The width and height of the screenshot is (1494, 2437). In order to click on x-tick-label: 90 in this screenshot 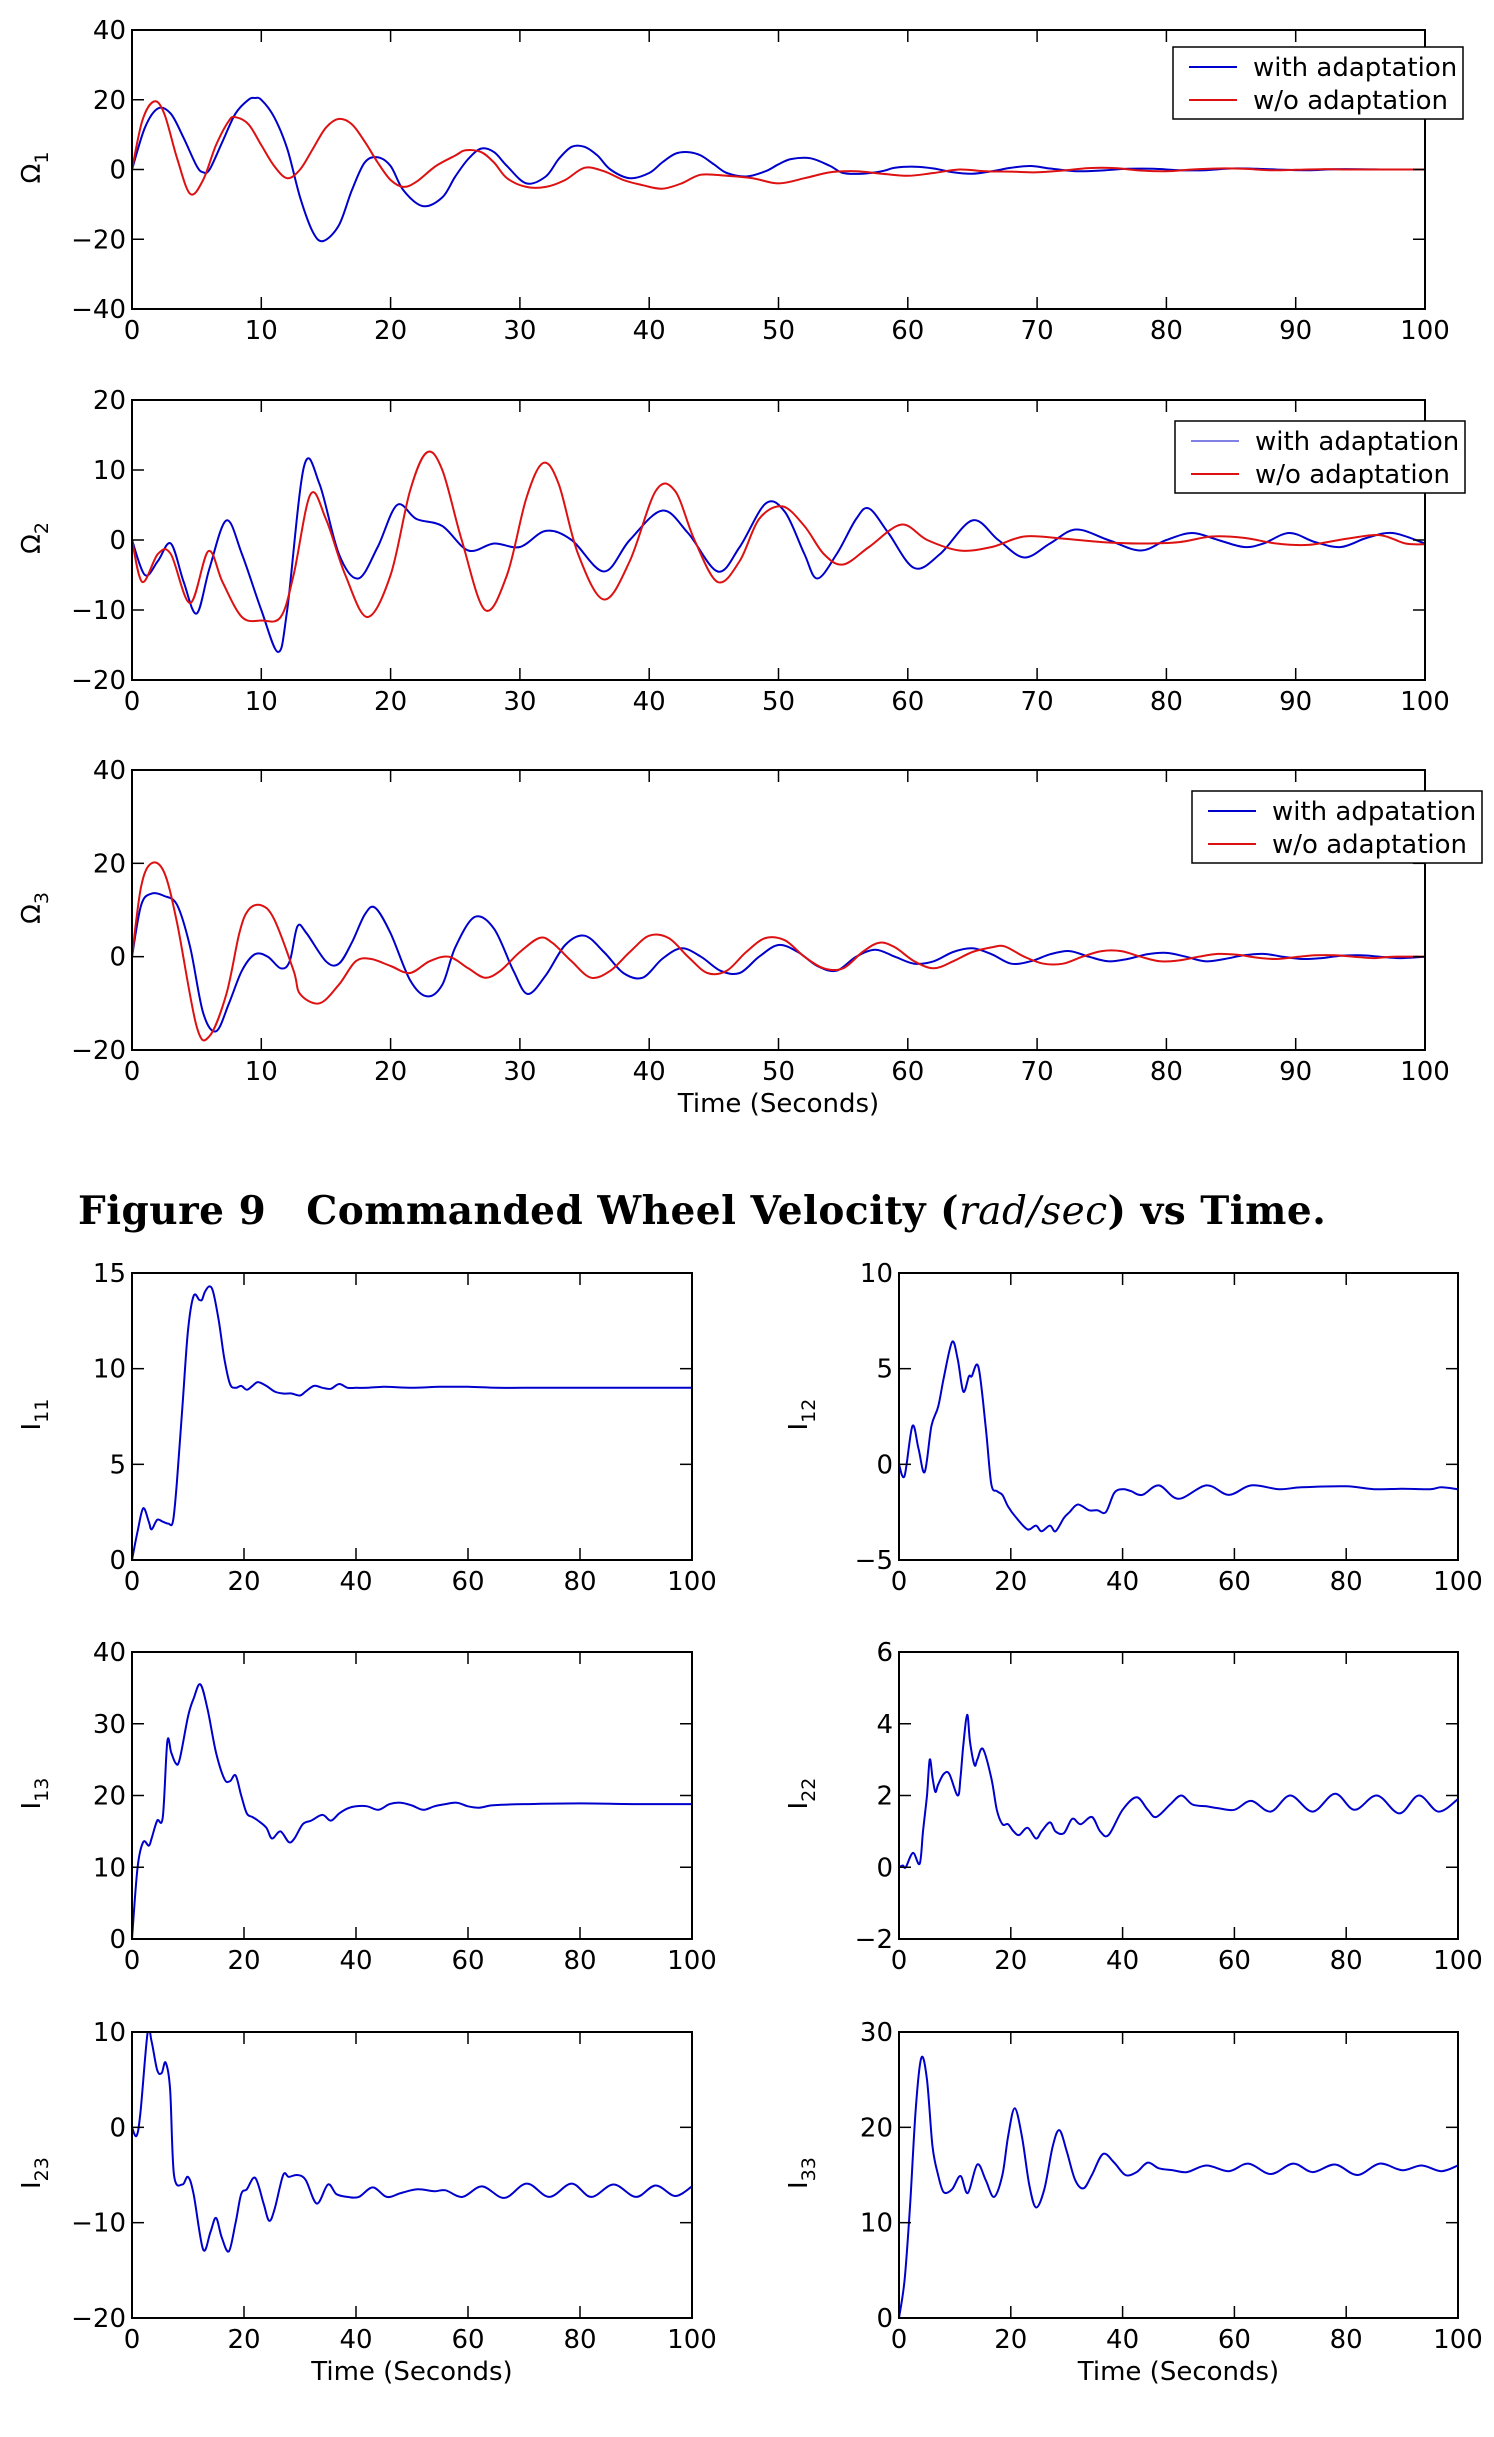, I will do `click(1295, 1072)`.